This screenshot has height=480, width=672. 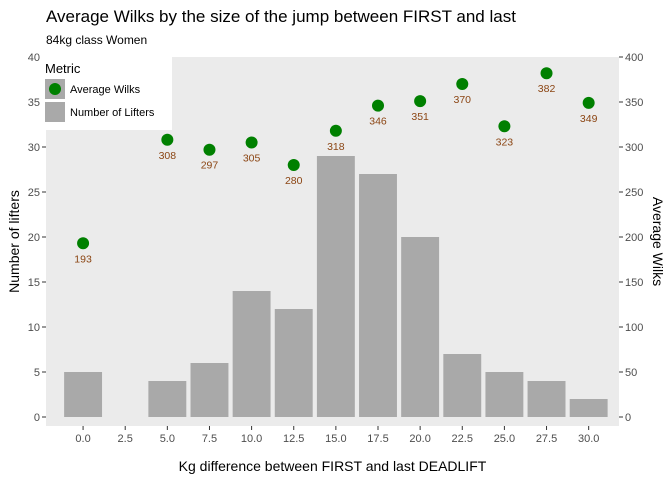 I want to click on y-tick-label: 20, so click(x=34, y=238).